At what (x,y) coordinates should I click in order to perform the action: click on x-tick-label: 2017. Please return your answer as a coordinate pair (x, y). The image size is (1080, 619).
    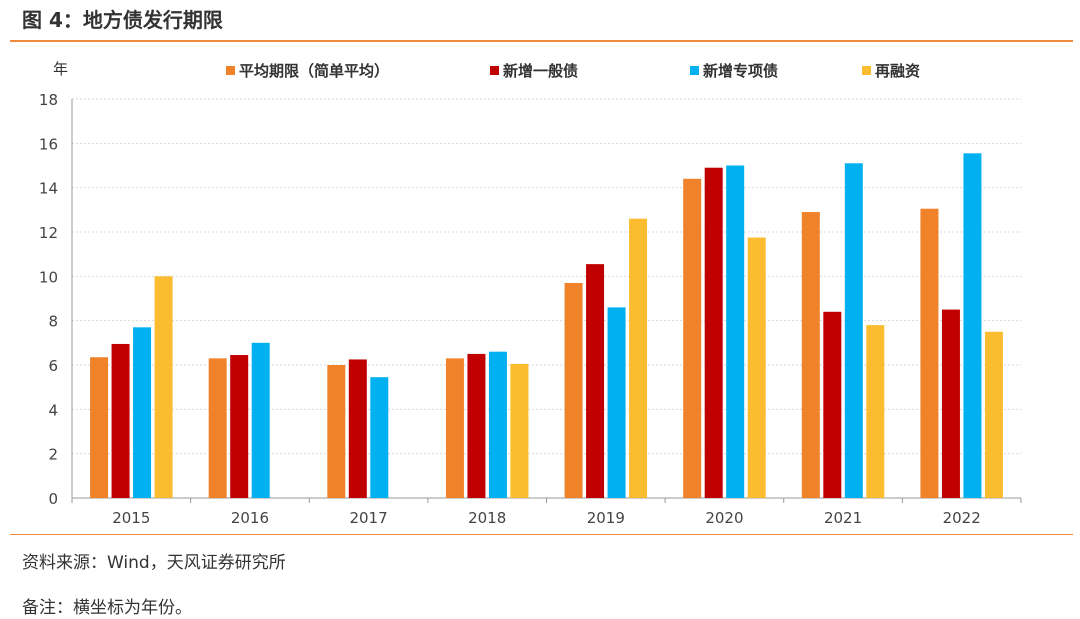
    Looking at the image, I should click on (368, 518).